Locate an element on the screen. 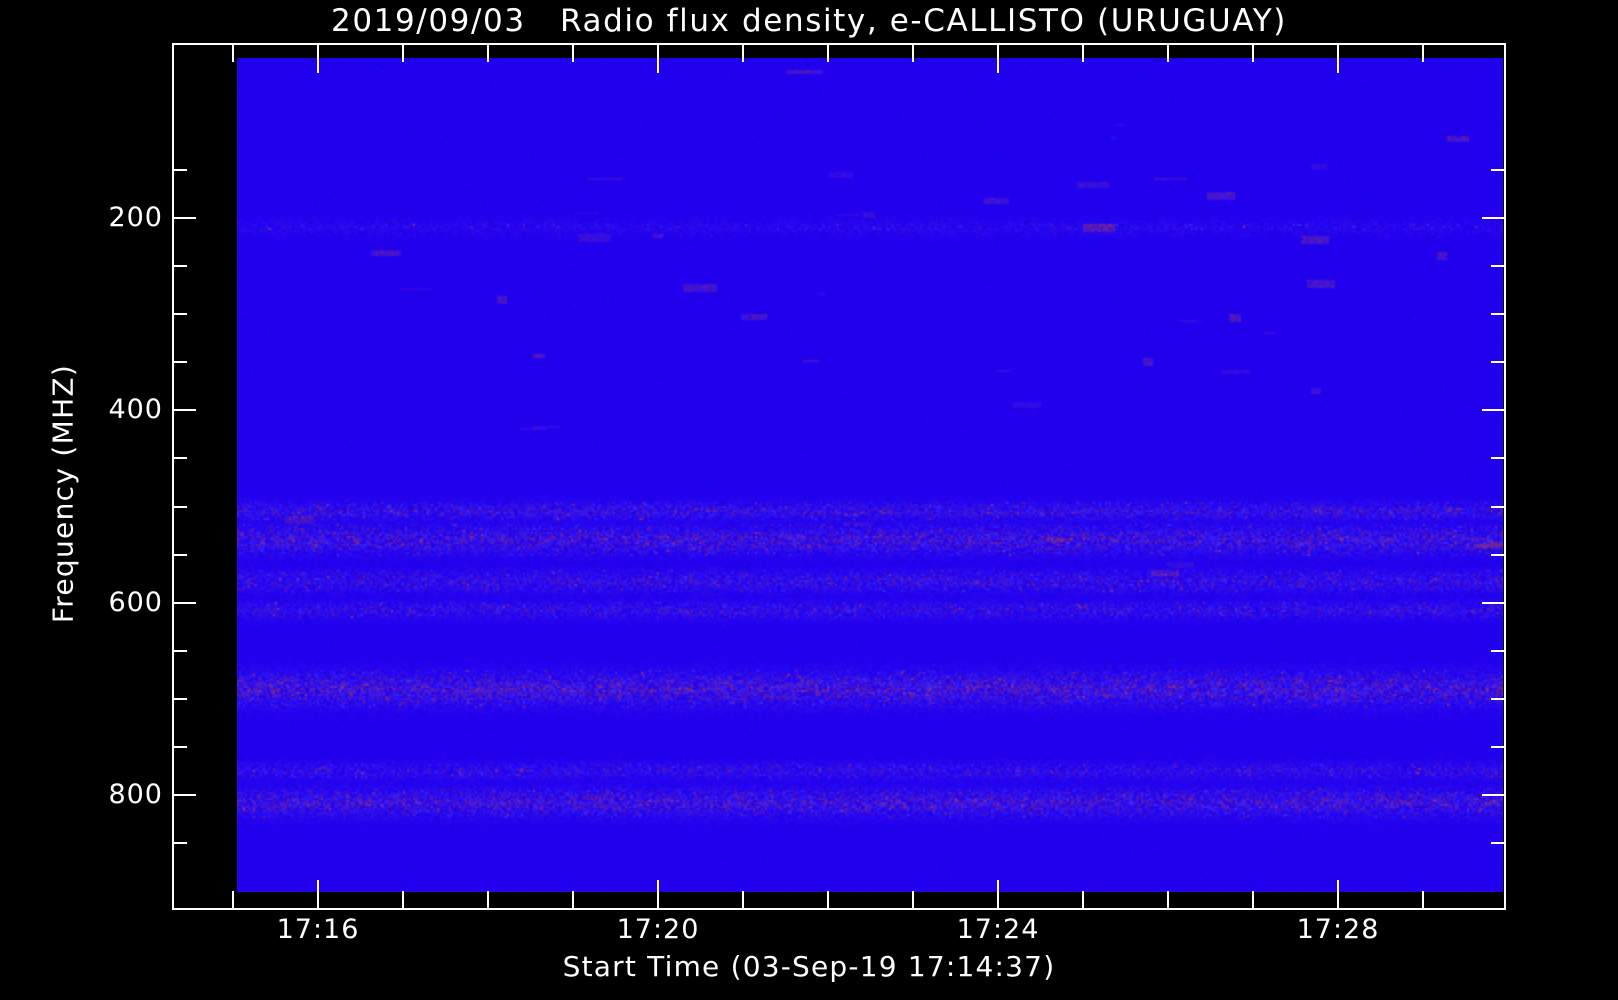  x-tick-label-17-20: 17:20 is located at coordinates (658, 929).